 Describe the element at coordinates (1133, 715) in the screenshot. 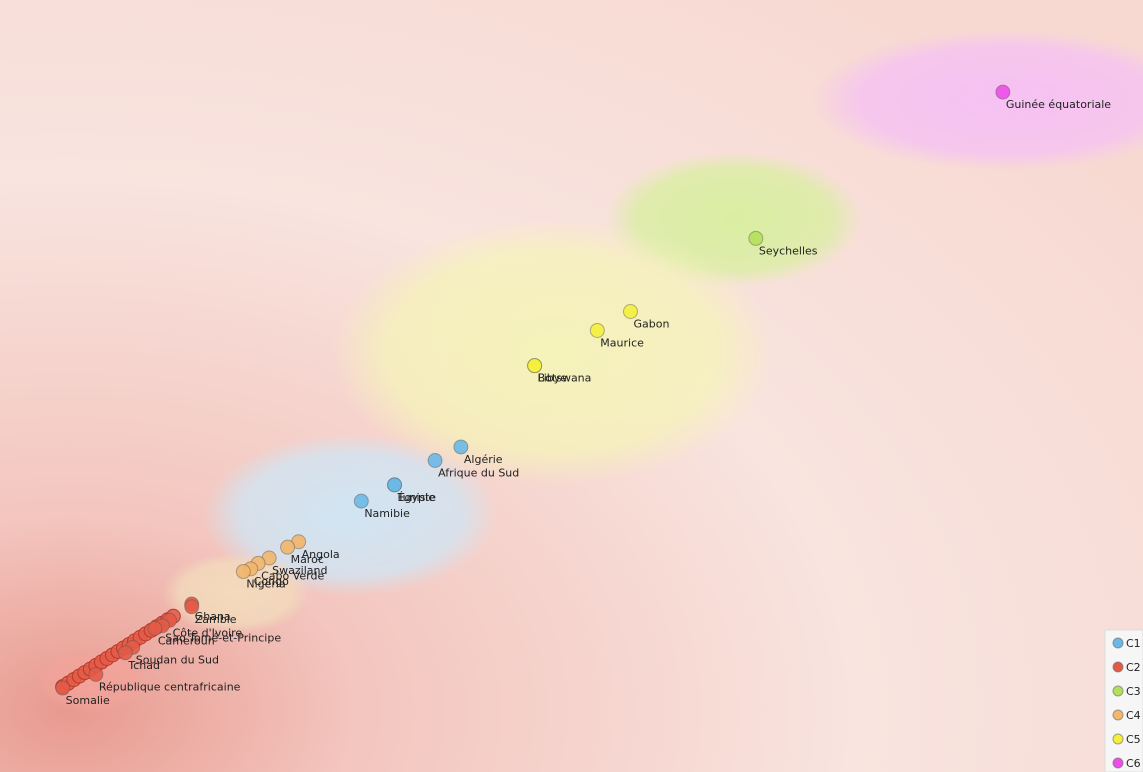

I see `legend-label: C4` at that location.